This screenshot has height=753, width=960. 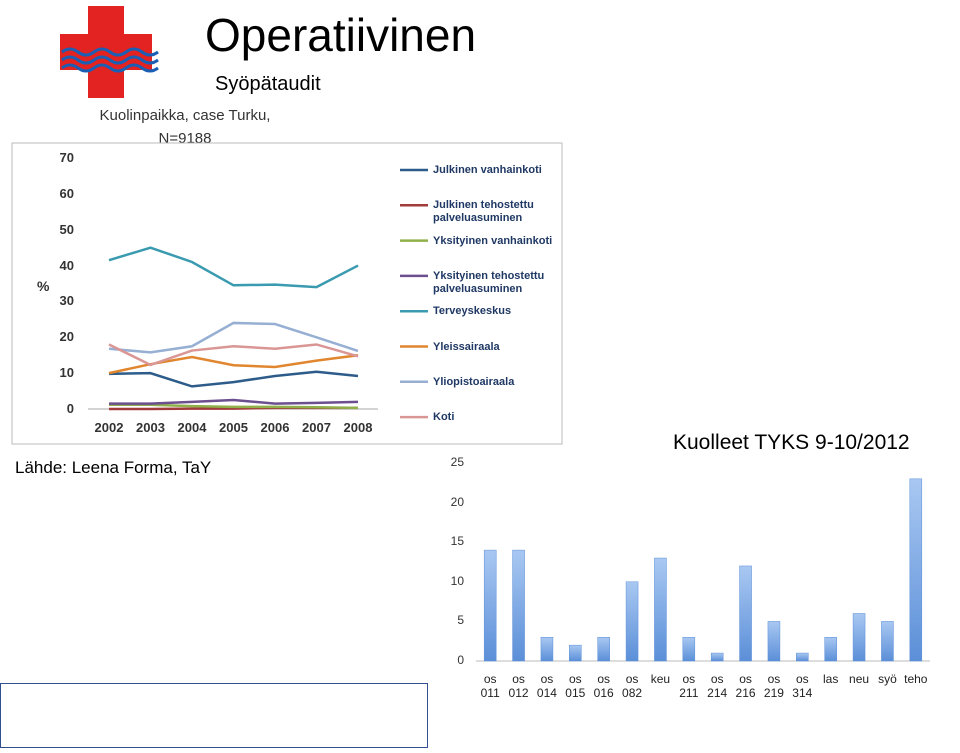 I want to click on x-tick-label: 2002, so click(x=109, y=427).